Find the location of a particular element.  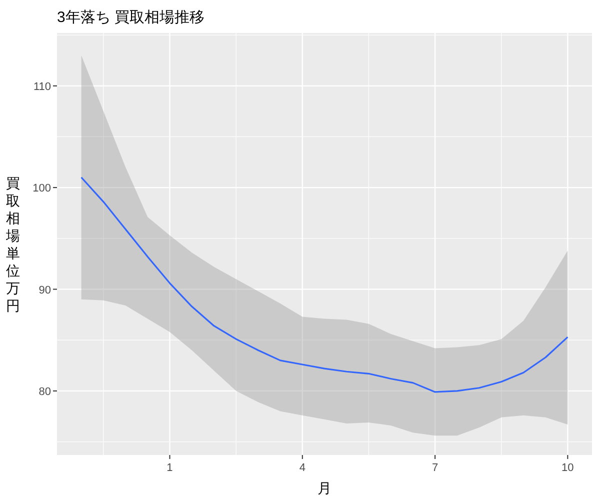

x-tick-label: 10 is located at coordinates (568, 468).